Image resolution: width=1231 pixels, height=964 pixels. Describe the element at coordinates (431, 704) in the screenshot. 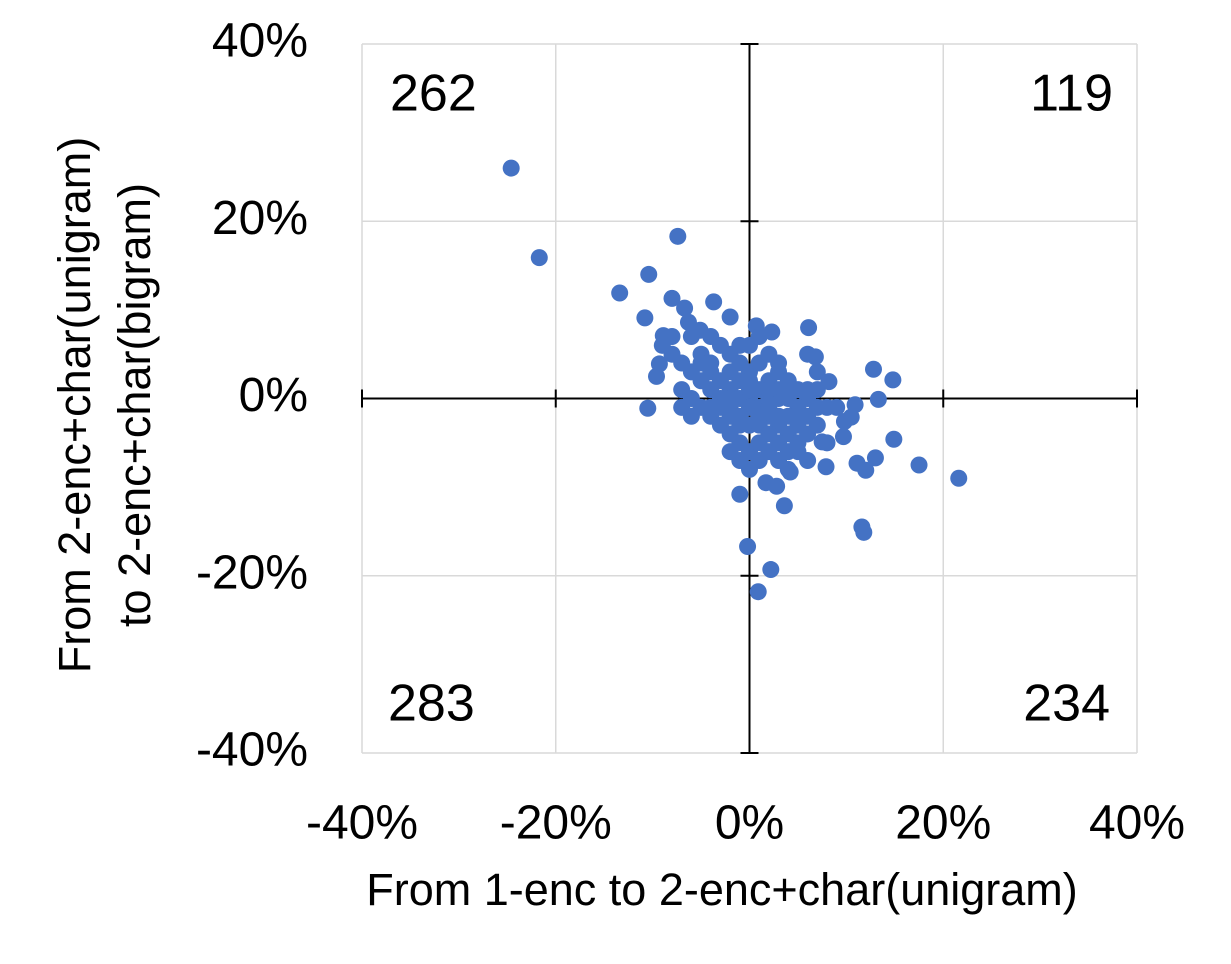

I see `quadrant-count: 283` at that location.